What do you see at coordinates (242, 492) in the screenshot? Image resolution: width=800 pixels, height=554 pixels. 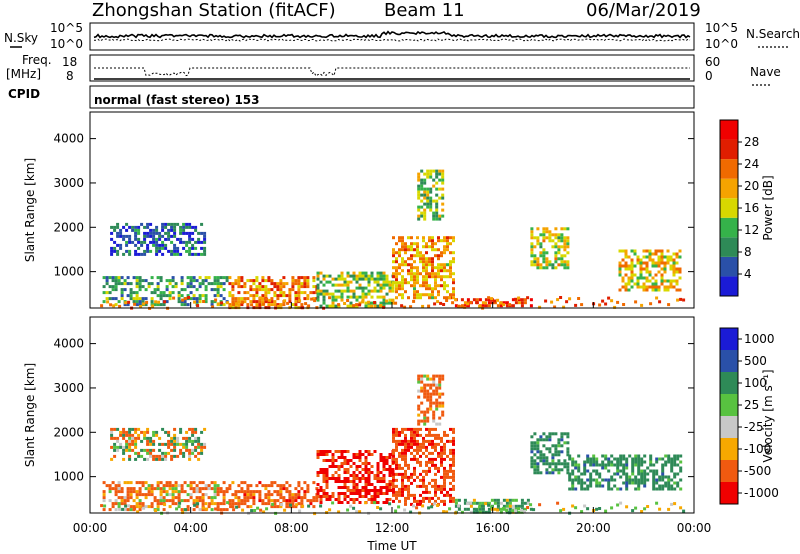 I see `velocity-cell-r2` at bounding box center [242, 492].